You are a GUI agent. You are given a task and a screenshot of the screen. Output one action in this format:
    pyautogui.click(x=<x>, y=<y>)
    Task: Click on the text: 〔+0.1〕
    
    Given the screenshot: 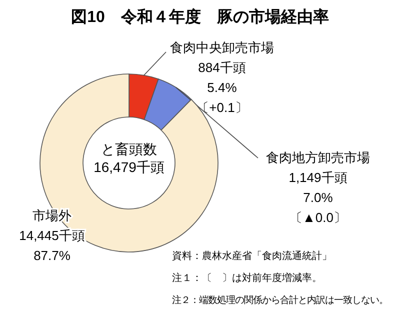 What is the action you would take?
    pyautogui.click(x=222, y=107)
    